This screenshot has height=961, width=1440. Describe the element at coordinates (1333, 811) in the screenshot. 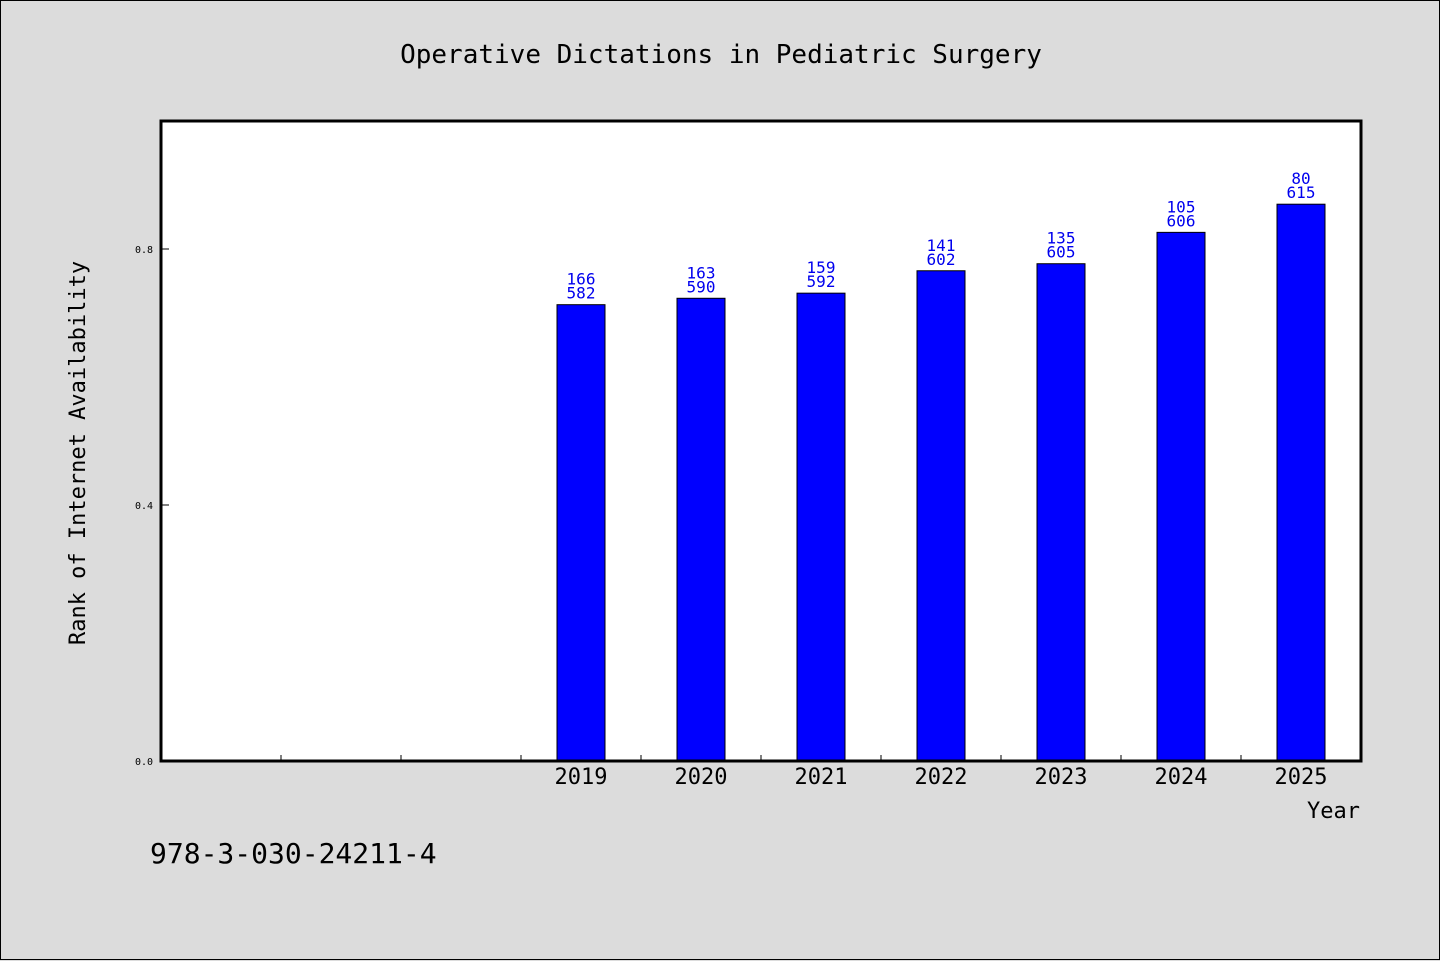

I see `x-axis-label: Year` at that location.